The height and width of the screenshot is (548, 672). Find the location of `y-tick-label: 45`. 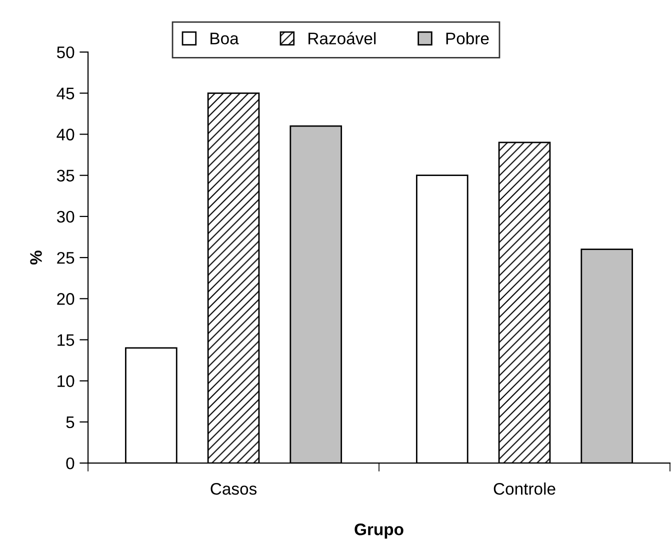

y-tick-label: 45 is located at coordinates (65, 94).